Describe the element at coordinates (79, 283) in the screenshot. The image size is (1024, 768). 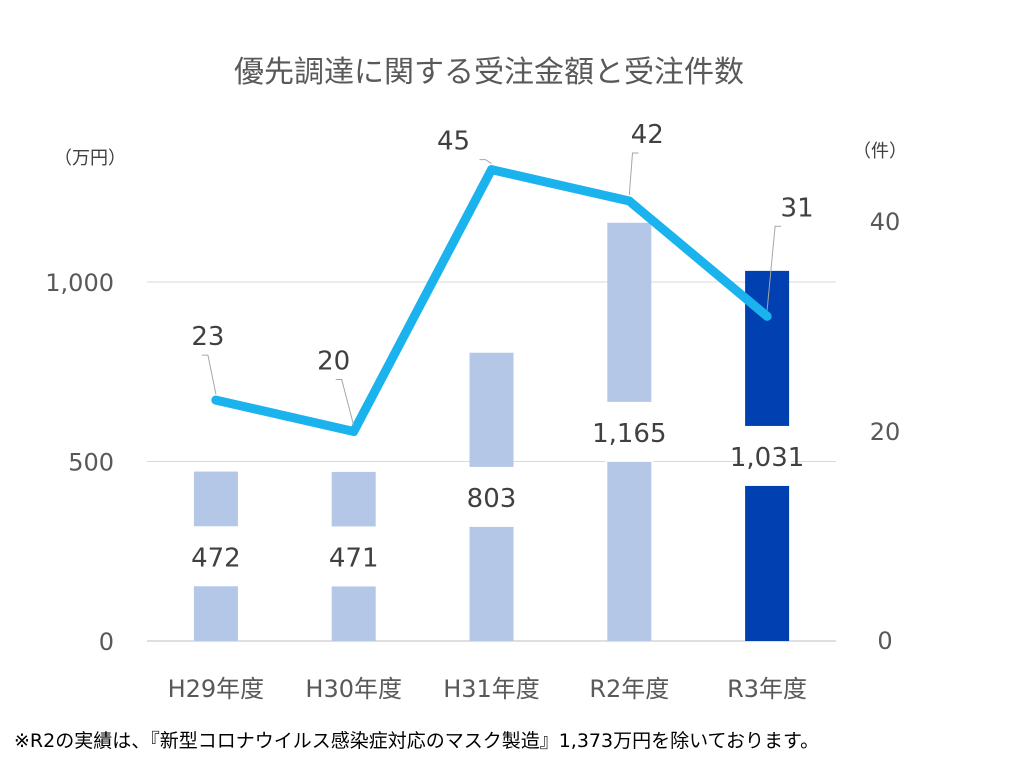
I see `y-left-tick-label: 1,000` at that location.